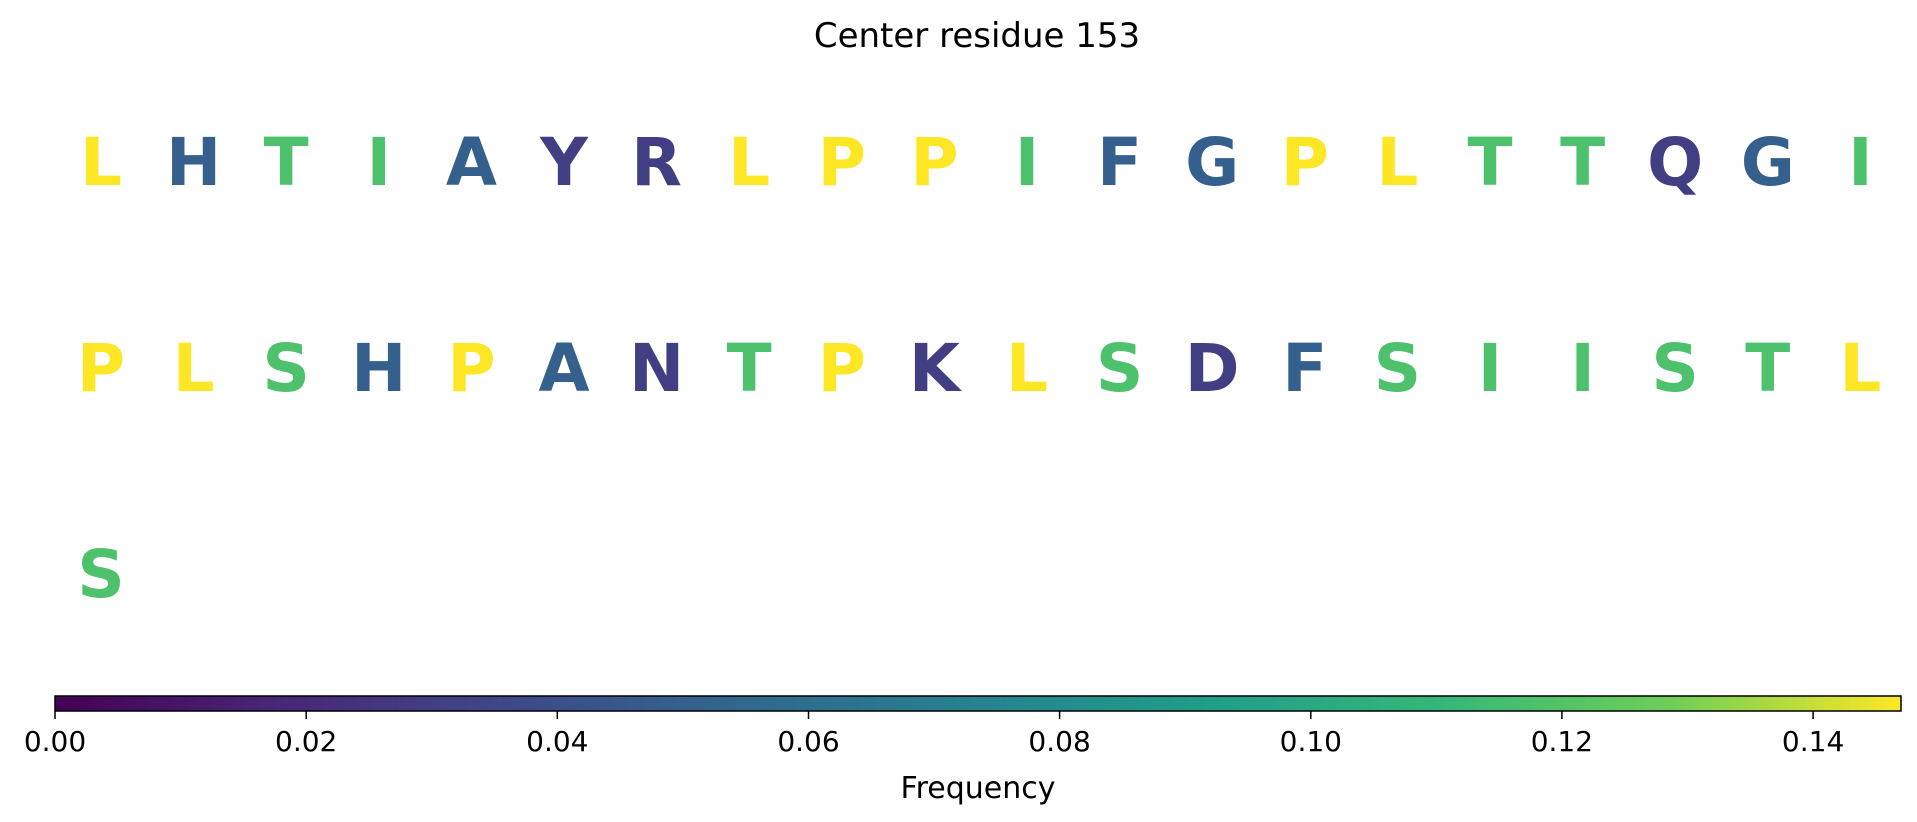 The width and height of the screenshot is (1917, 822). Describe the element at coordinates (936, 368) in the screenshot. I see `residue-letter: K` at that location.